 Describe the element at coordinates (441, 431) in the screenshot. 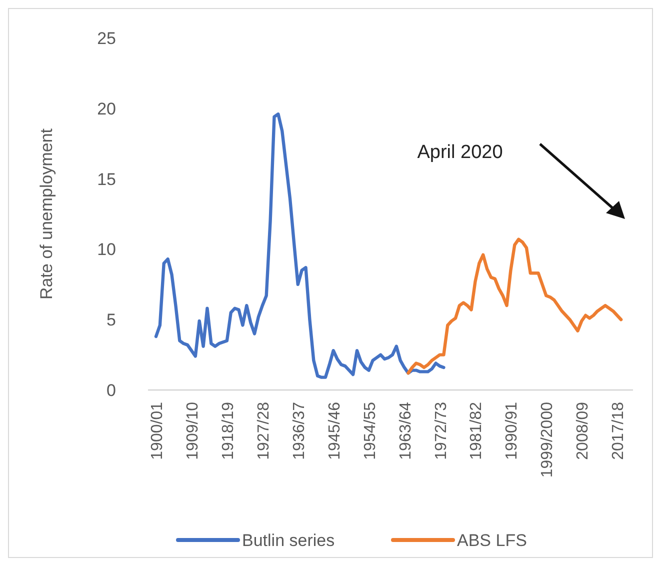

I see `x-tick-label: 1972/73` at that location.